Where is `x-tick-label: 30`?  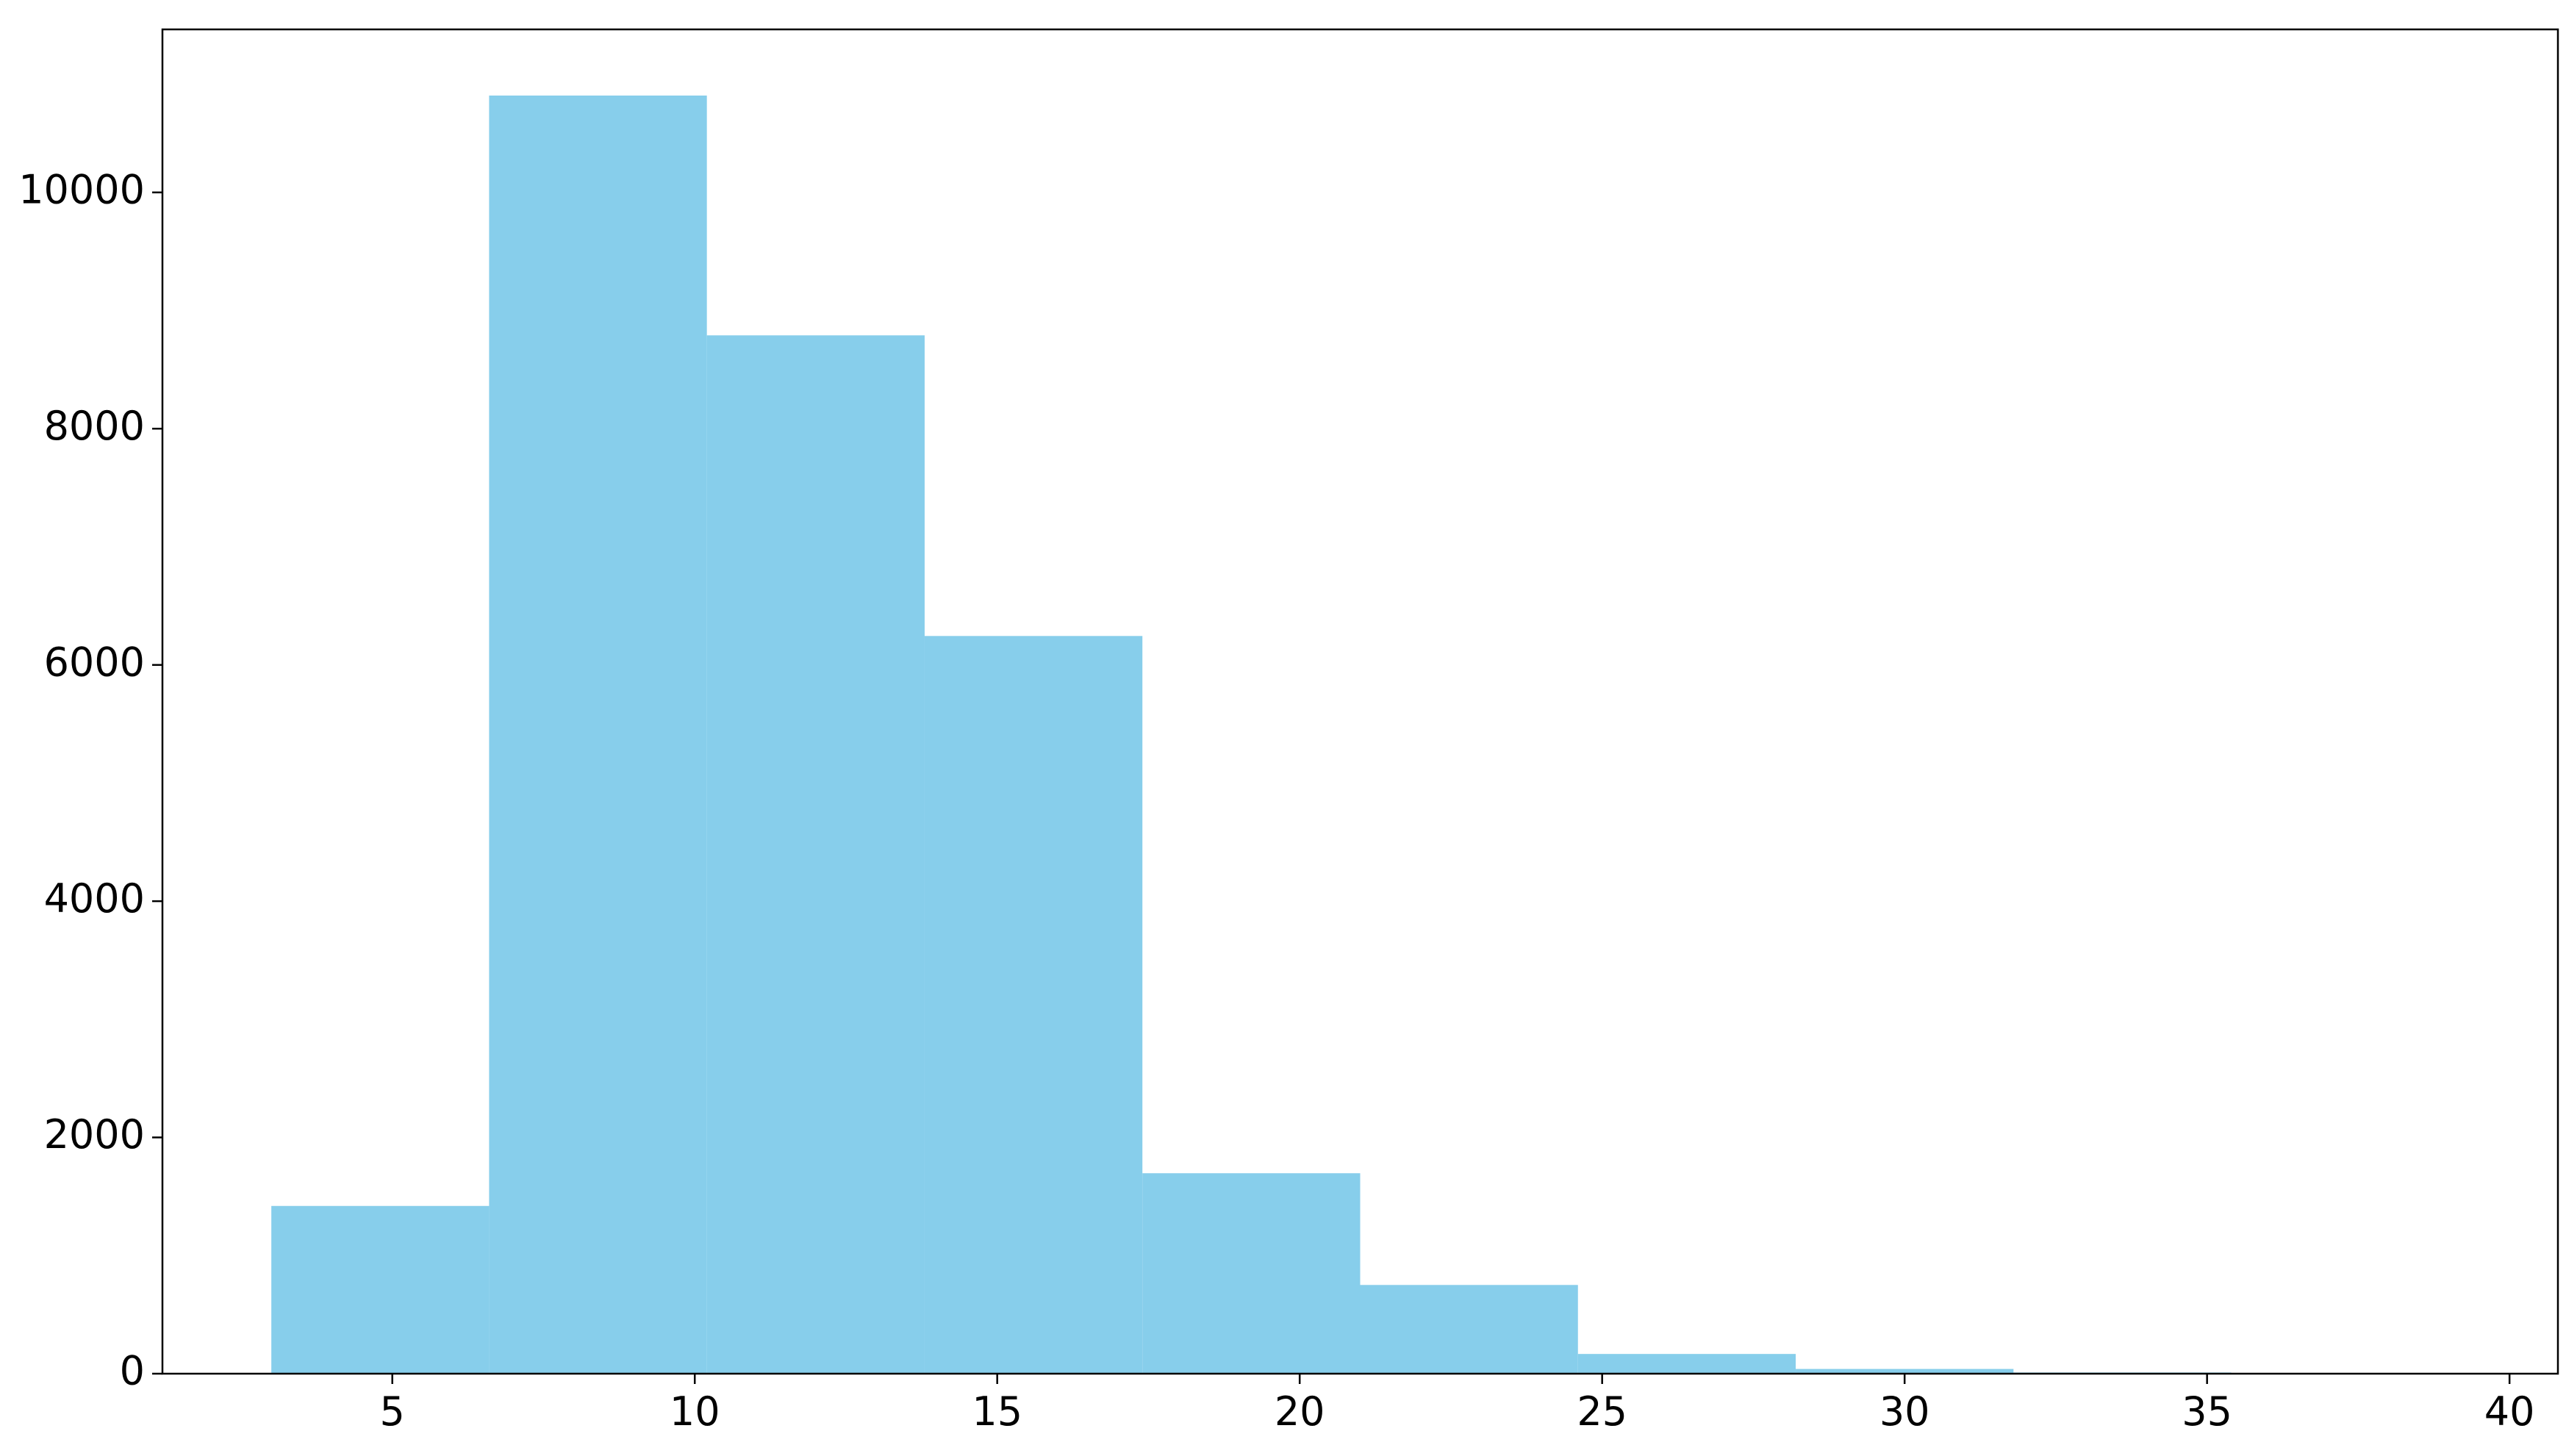 x-tick-label: 30 is located at coordinates (1904, 1411).